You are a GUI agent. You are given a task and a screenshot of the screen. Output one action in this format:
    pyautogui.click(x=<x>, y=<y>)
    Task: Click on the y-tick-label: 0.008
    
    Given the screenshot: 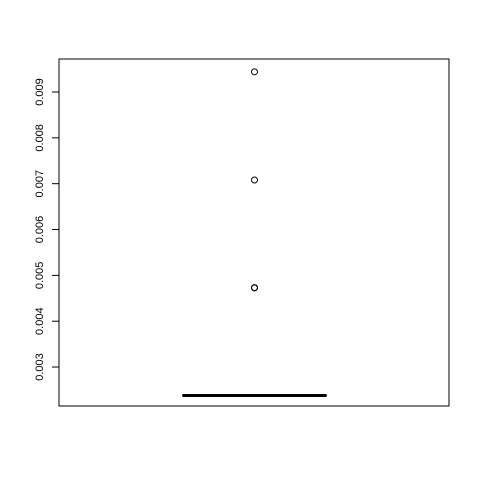 What is the action you would take?
    pyautogui.click(x=40, y=138)
    